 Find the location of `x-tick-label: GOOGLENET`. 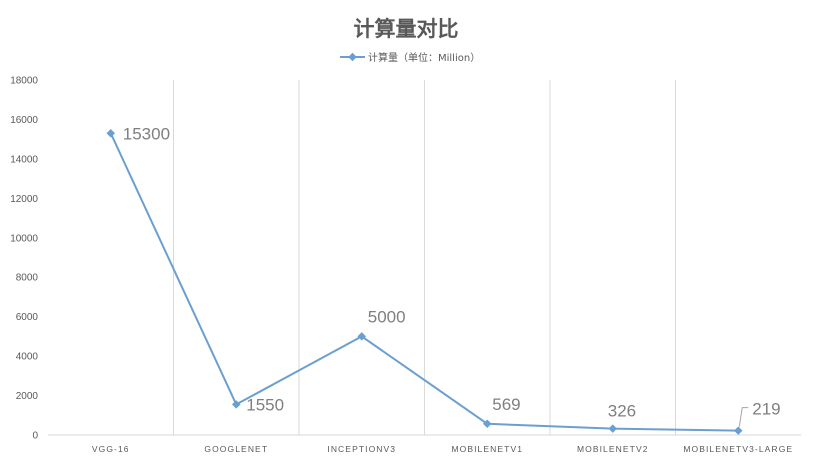

x-tick-label: GOOGLENET is located at coordinates (236, 449).